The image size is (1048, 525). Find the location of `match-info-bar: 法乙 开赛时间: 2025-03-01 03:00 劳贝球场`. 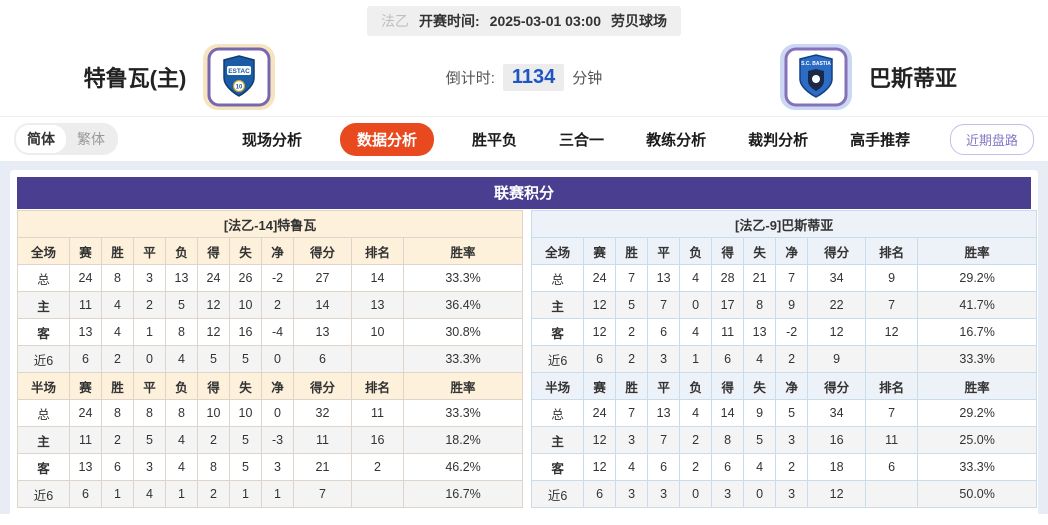

match-info-bar: 法乙 开赛时间: 2025-03-01 03:00 劳贝球场 is located at coordinates (524, 21).